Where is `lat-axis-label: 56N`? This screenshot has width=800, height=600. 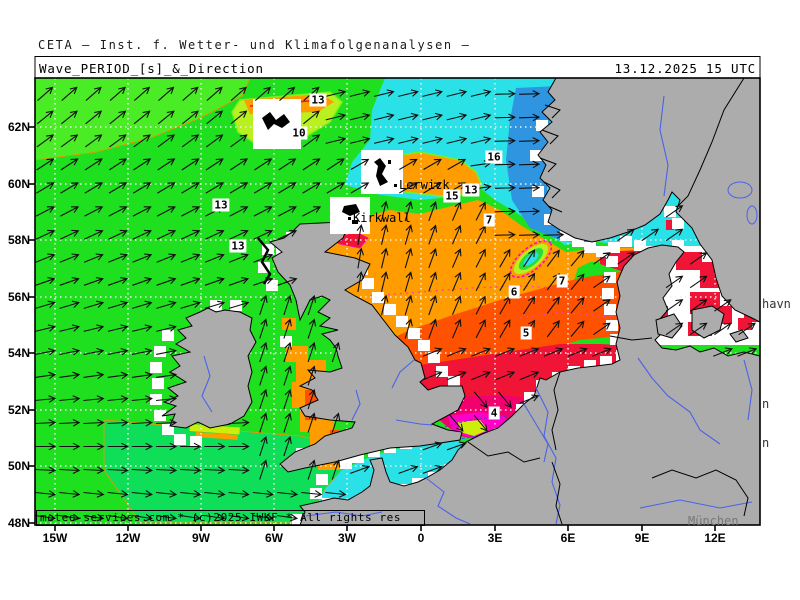 lat-axis-label: 56N is located at coordinates (18, 297).